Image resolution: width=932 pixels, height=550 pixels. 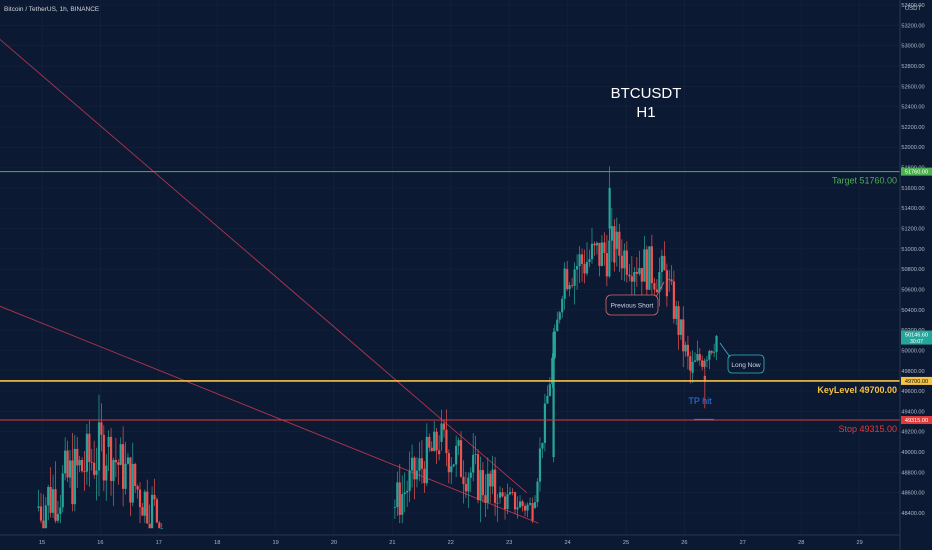 What do you see at coordinates (912, 372) in the screenshot?
I see `price-tick-label: 49800.00` at bounding box center [912, 372].